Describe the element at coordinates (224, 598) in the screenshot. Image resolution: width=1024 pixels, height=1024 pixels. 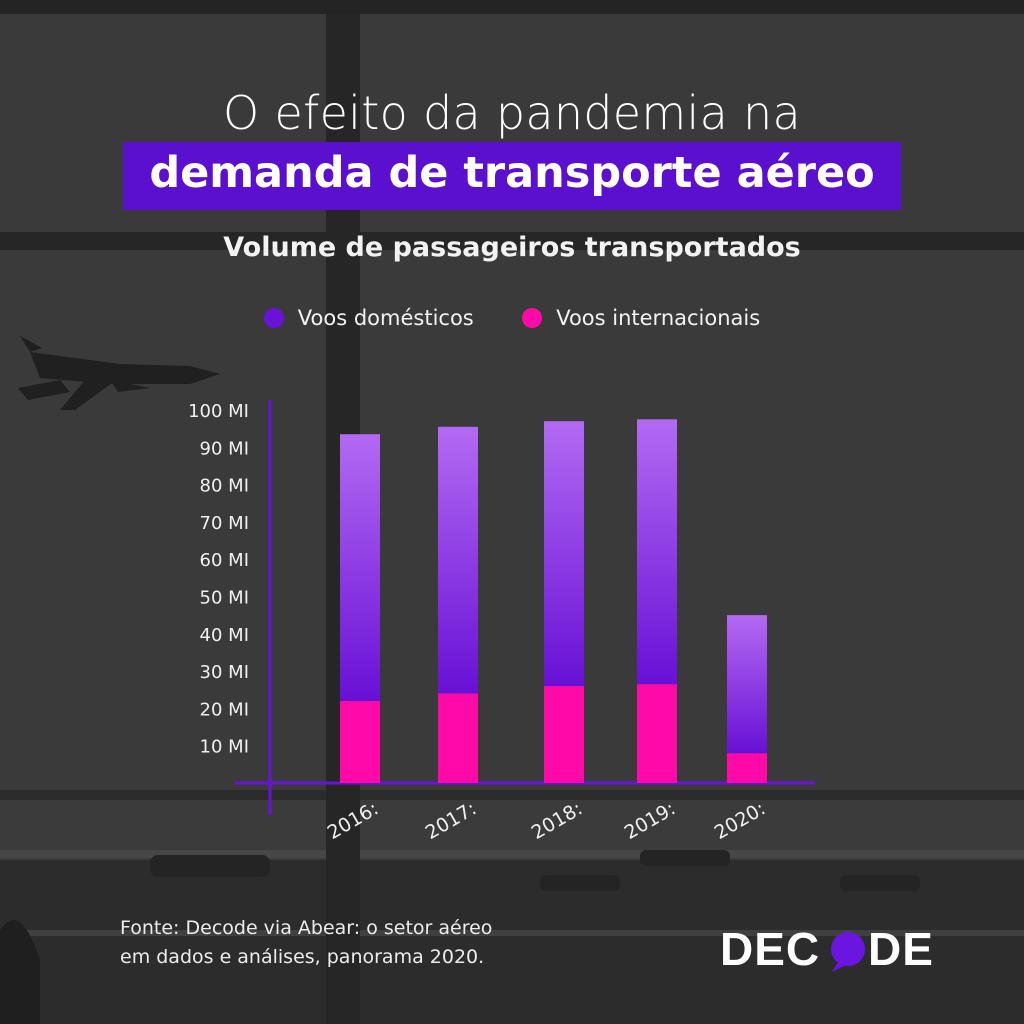
I see `y-tick-label: 50 MI` at that location.